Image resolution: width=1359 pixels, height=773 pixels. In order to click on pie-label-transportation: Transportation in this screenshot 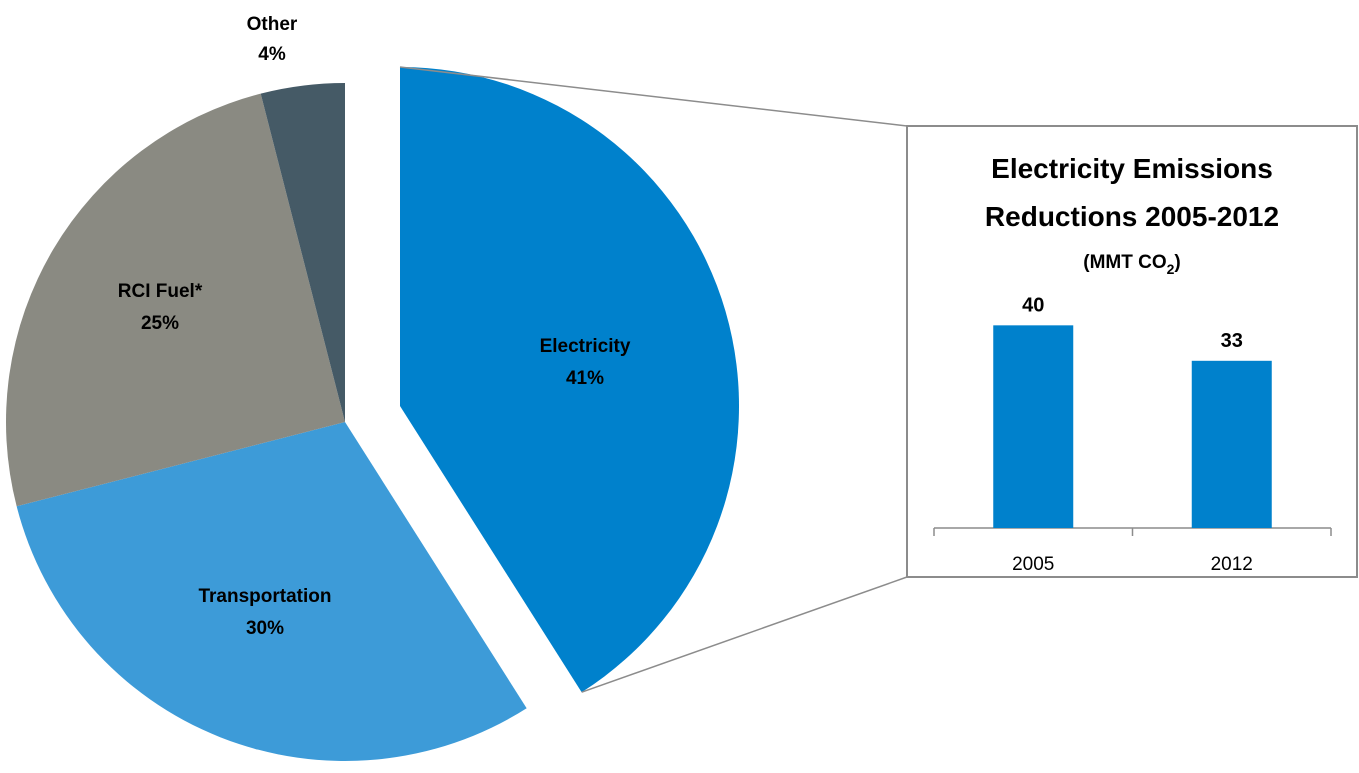, I will do `click(264, 596)`.